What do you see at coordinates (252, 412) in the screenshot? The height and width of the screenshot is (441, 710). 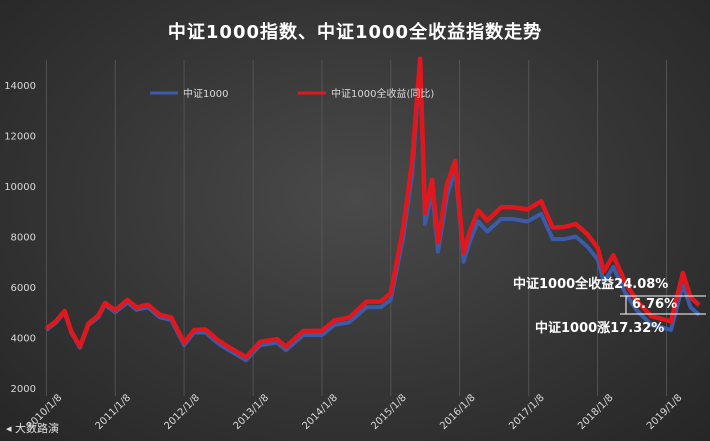 I see `x-tick-label: 2013/1/8` at bounding box center [252, 412].